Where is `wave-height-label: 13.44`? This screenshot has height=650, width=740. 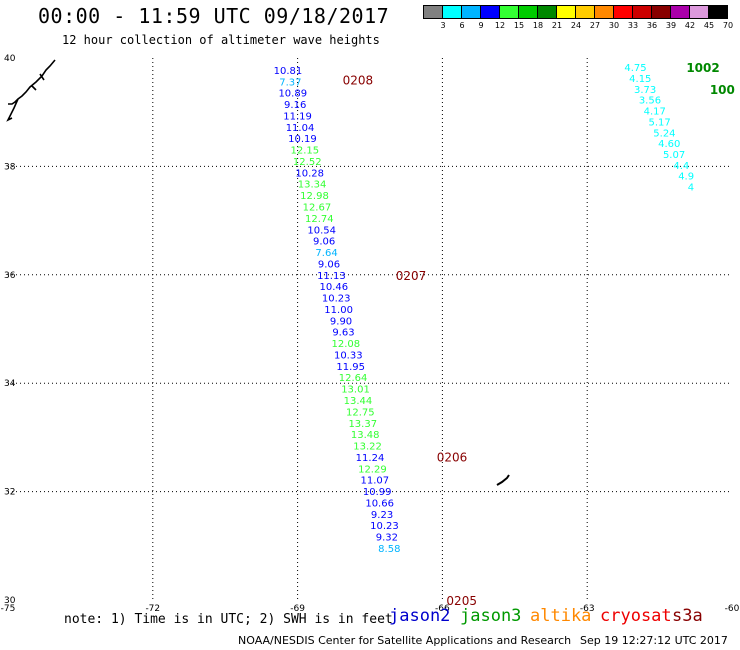
wave-height-label: 13.44 is located at coordinates (358, 401).